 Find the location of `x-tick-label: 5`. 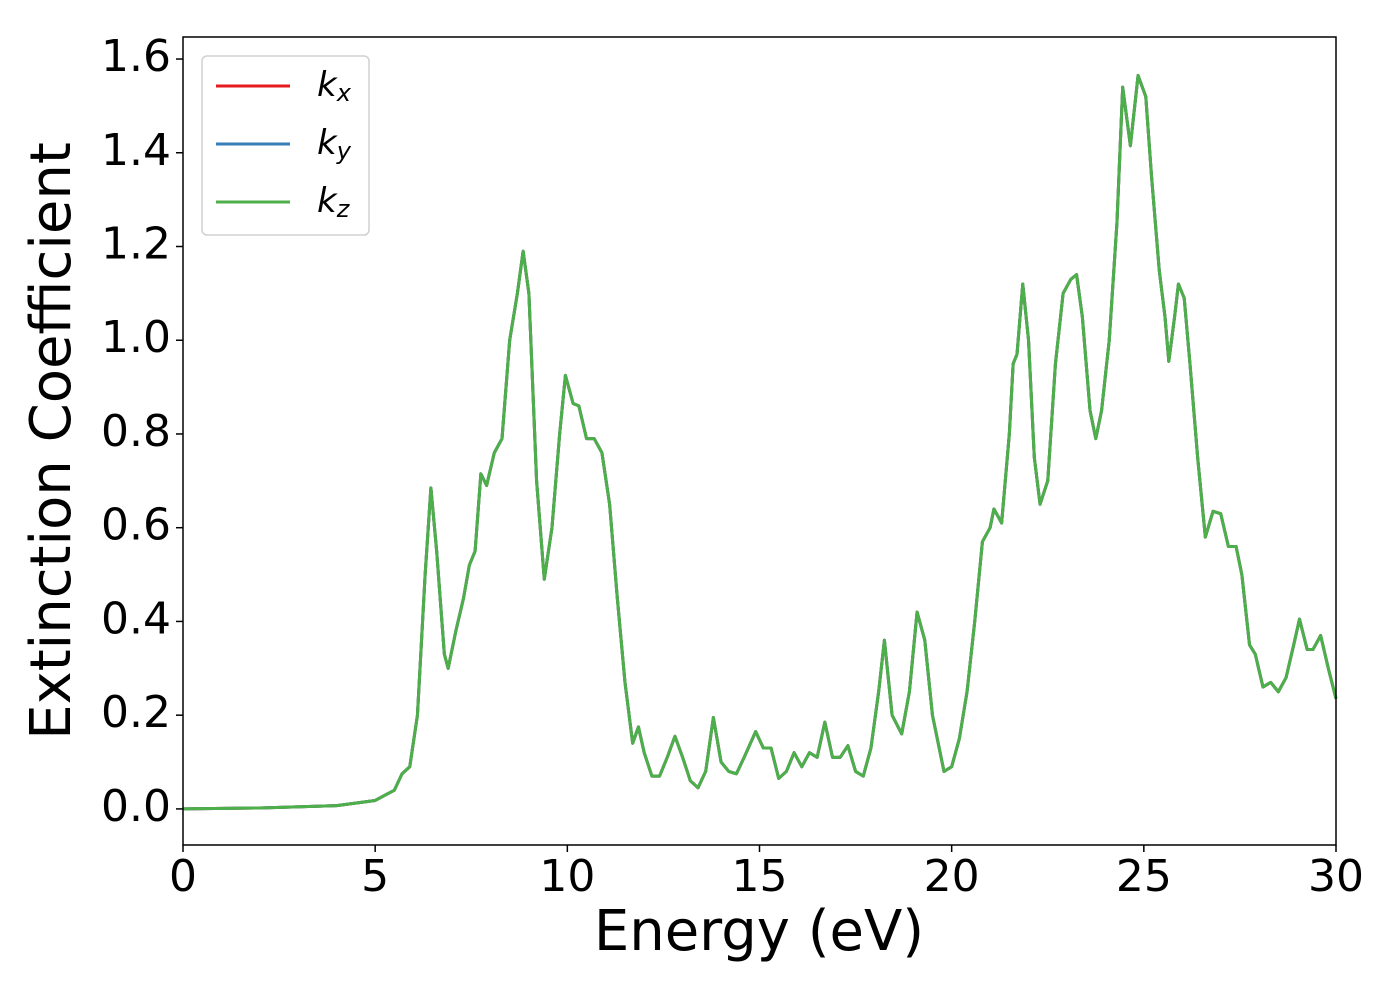

x-tick-label: 5 is located at coordinates (375, 876).